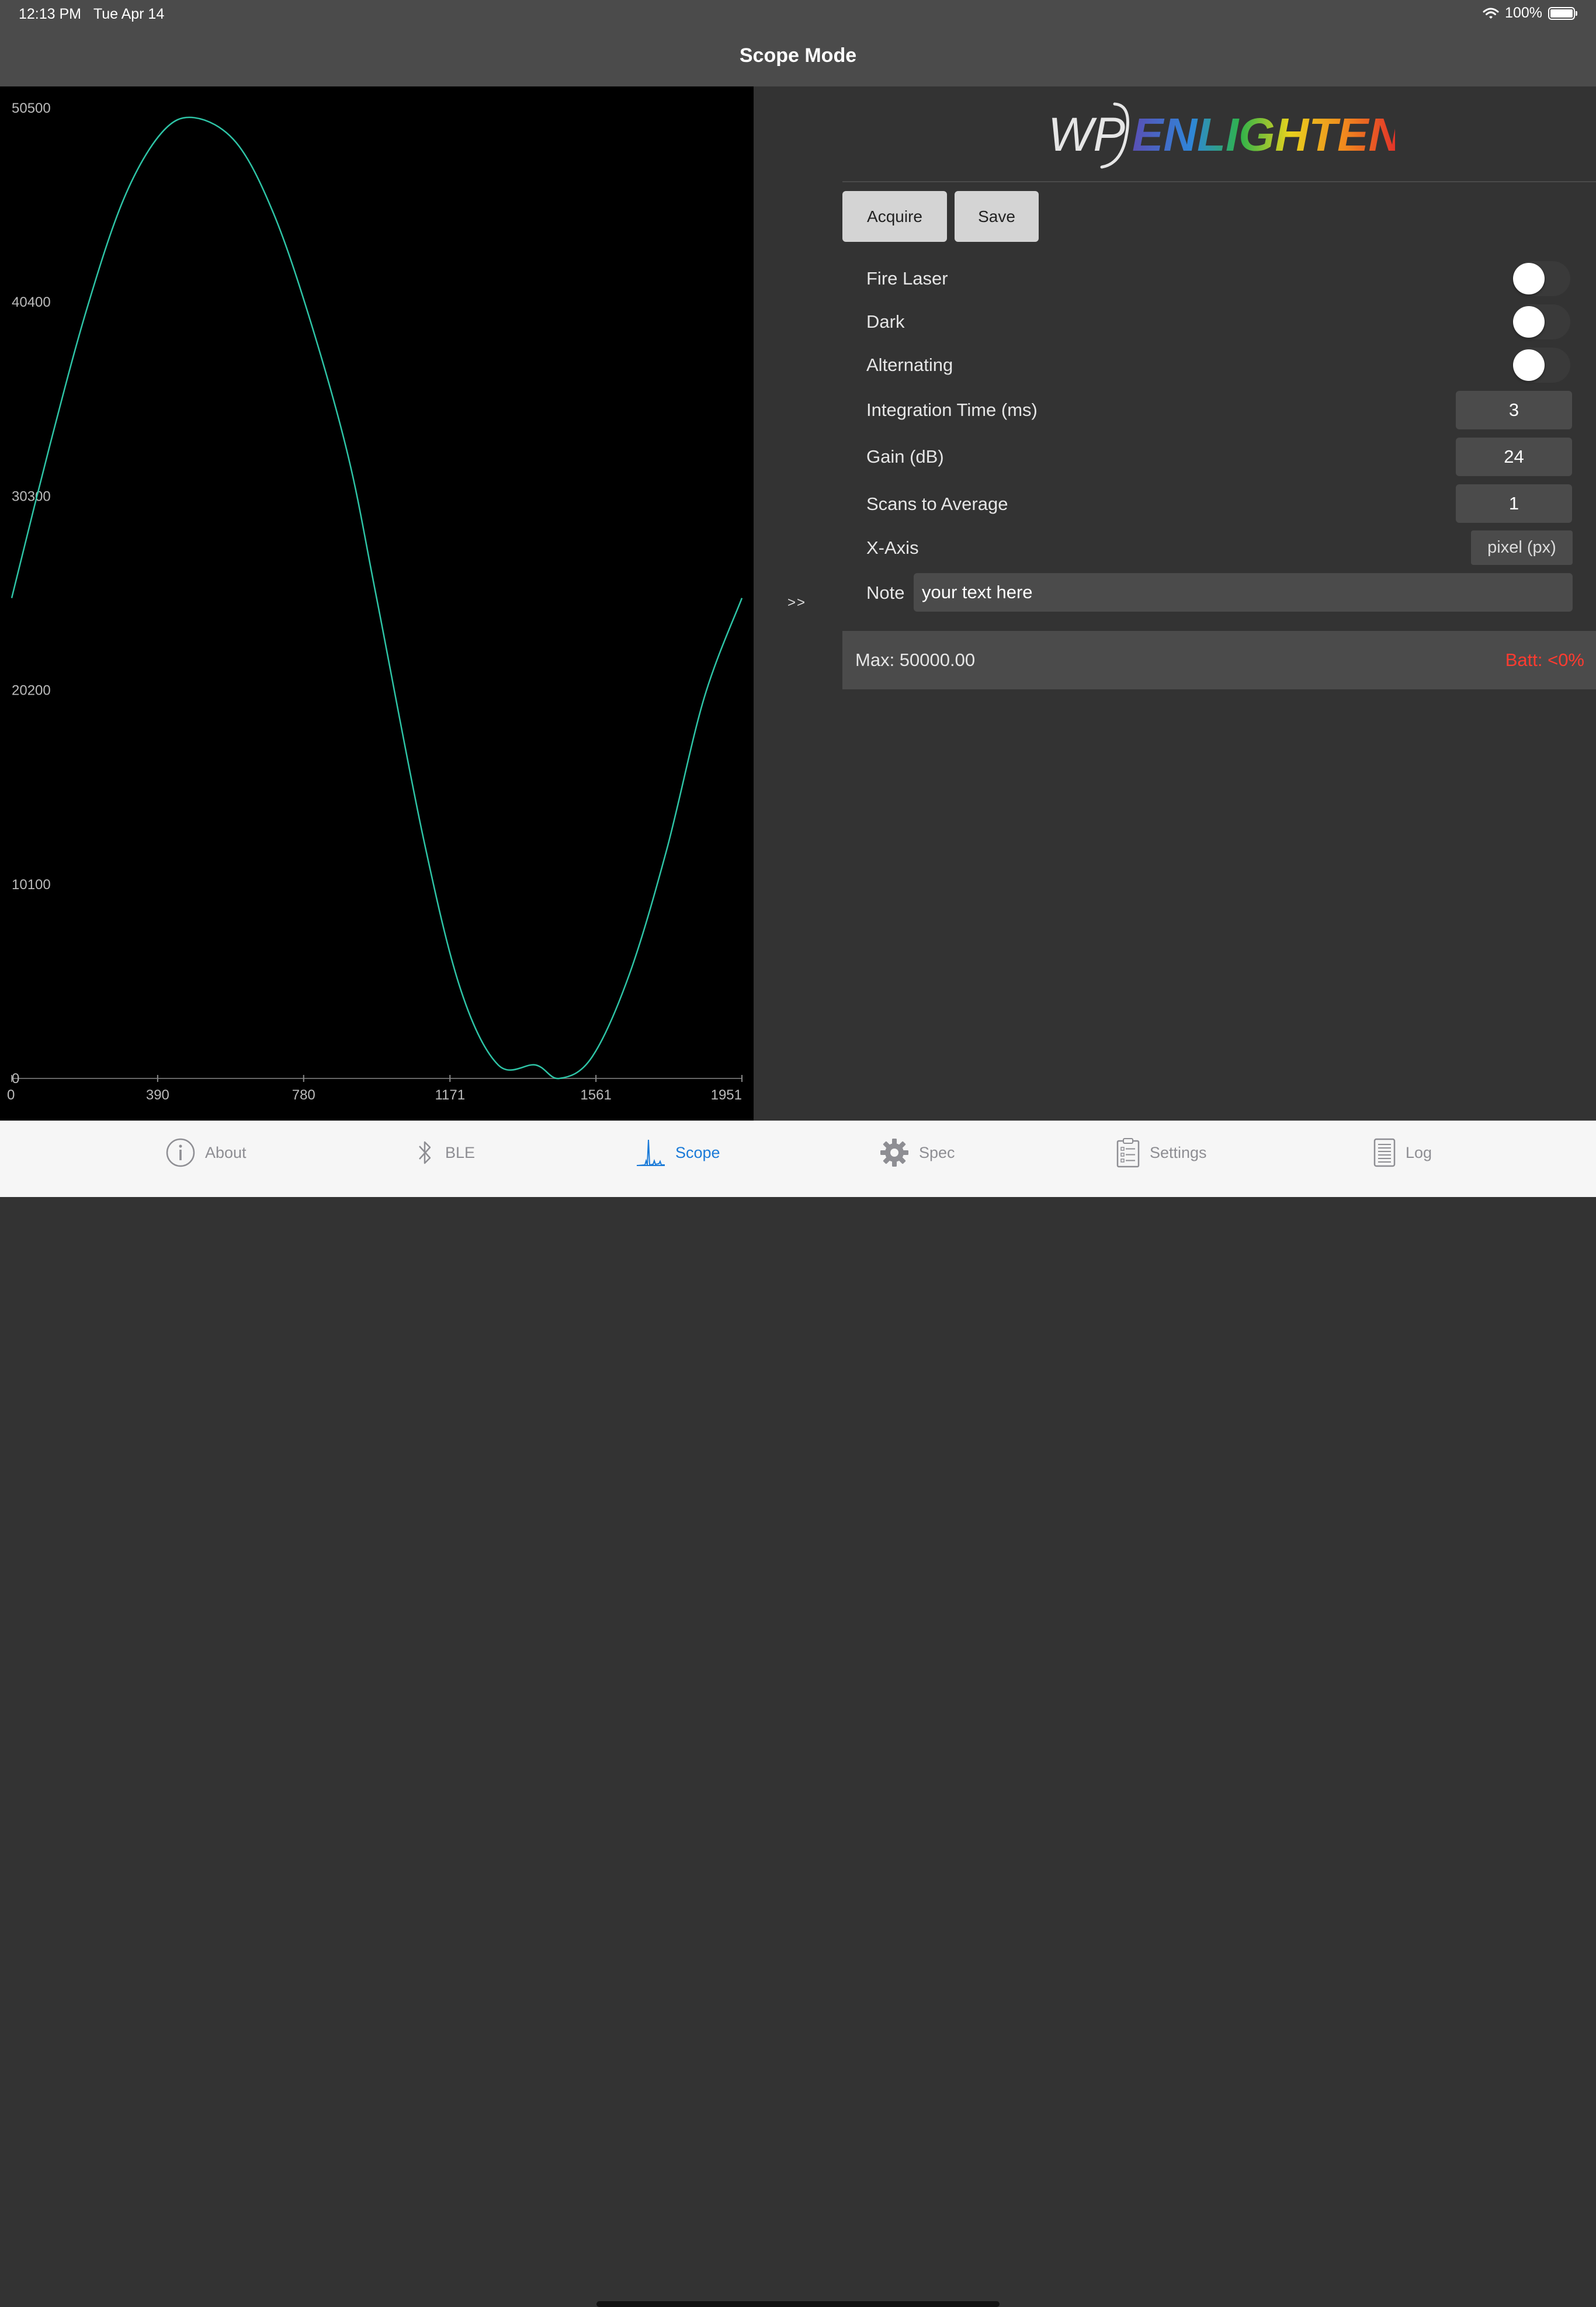 The image size is (1596, 2307). Describe the element at coordinates (1522, 547) in the screenshot. I see `x-axis-select: pixel (px)` at that location.